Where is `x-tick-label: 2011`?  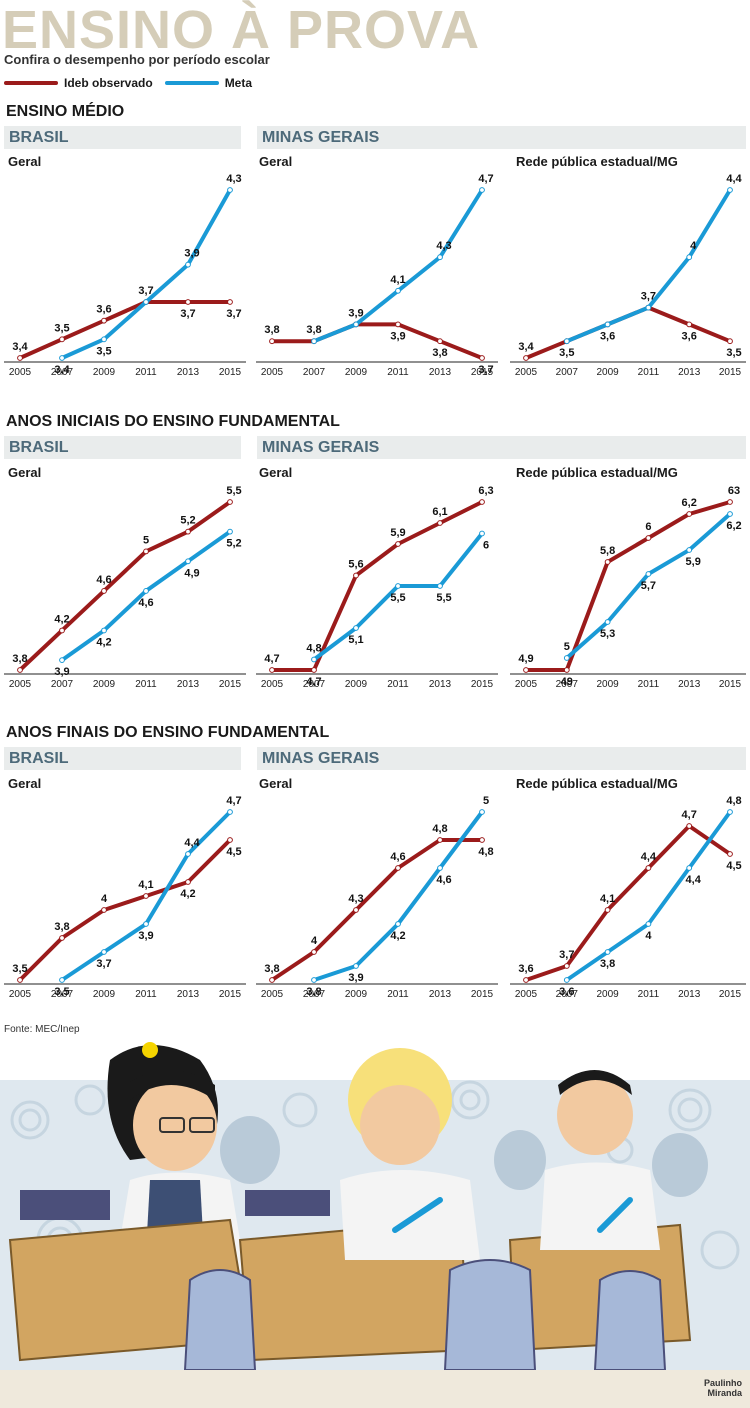 x-tick-label: 2011 is located at coordinates (649, 994).